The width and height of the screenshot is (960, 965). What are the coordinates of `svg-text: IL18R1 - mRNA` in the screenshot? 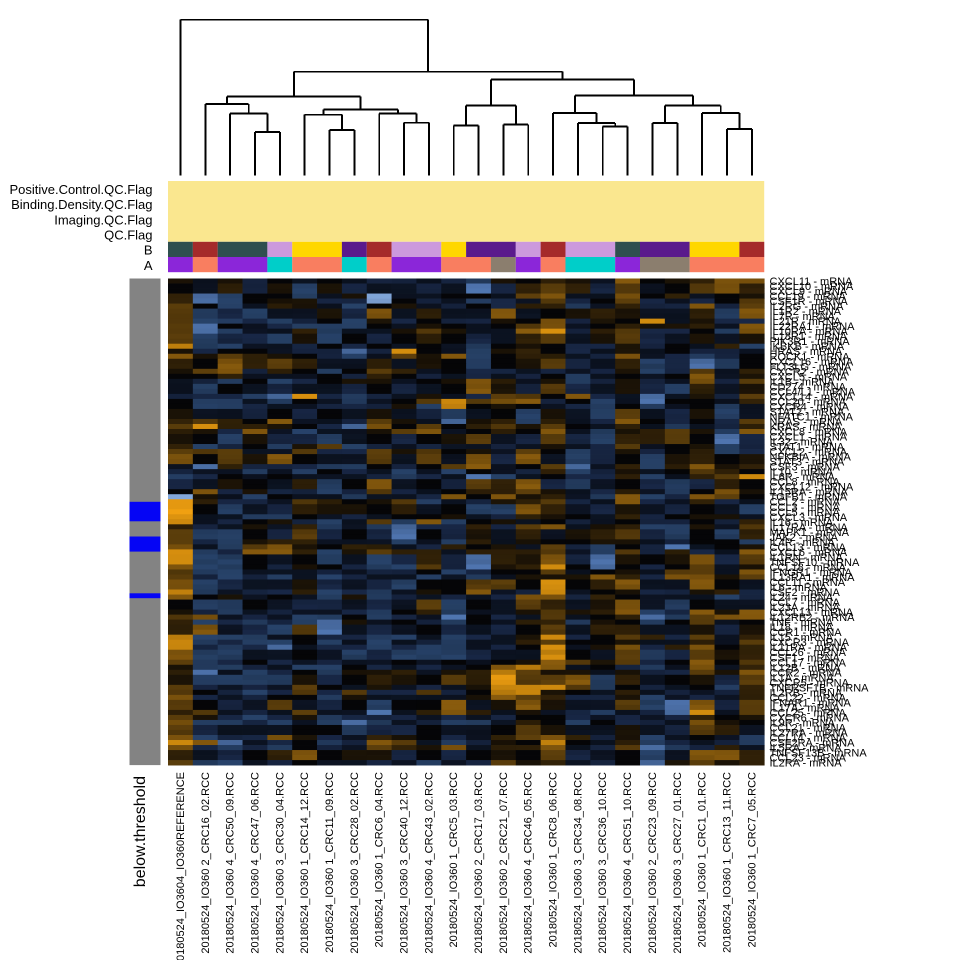 It's located at (809, 337).